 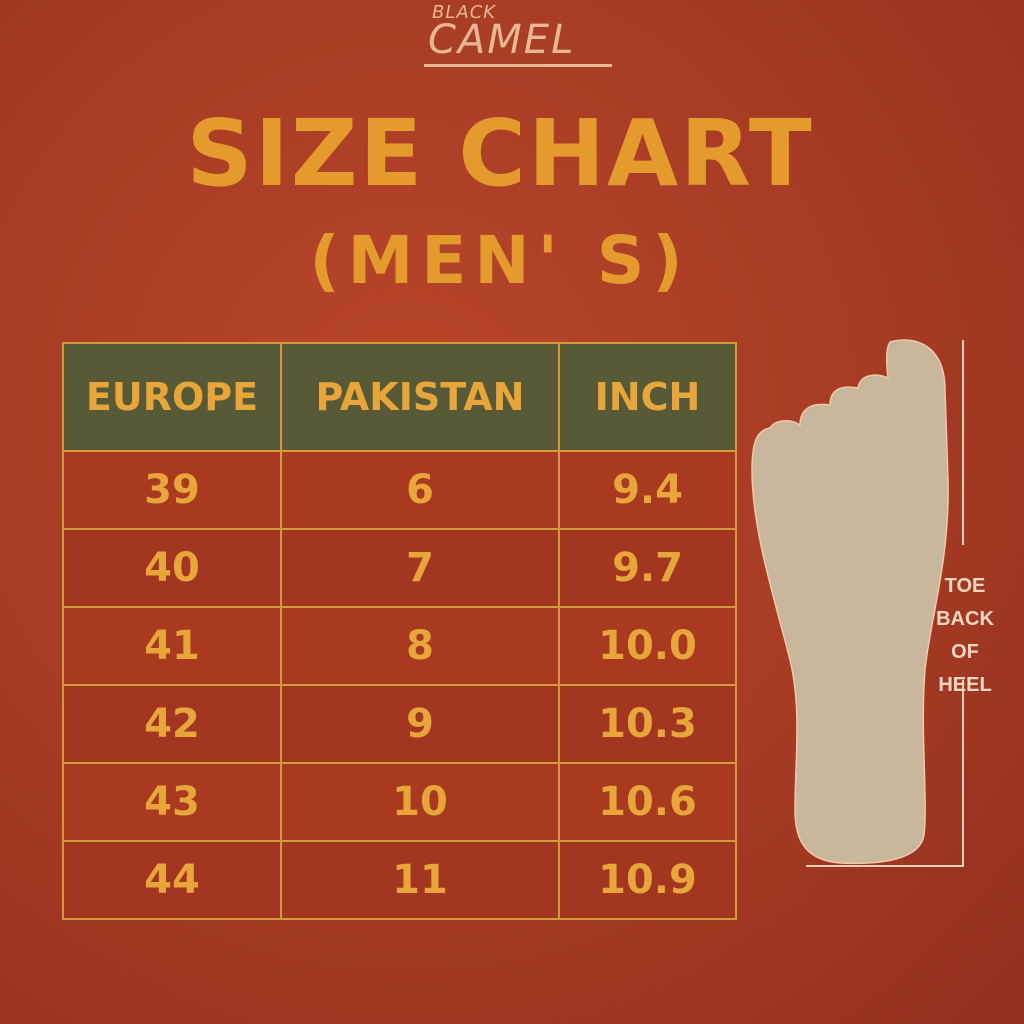 What do you see at coordinates (464, 12) in the screenshot?
I see `logo-top-text: BLACK` at bounding box center [464, 12].